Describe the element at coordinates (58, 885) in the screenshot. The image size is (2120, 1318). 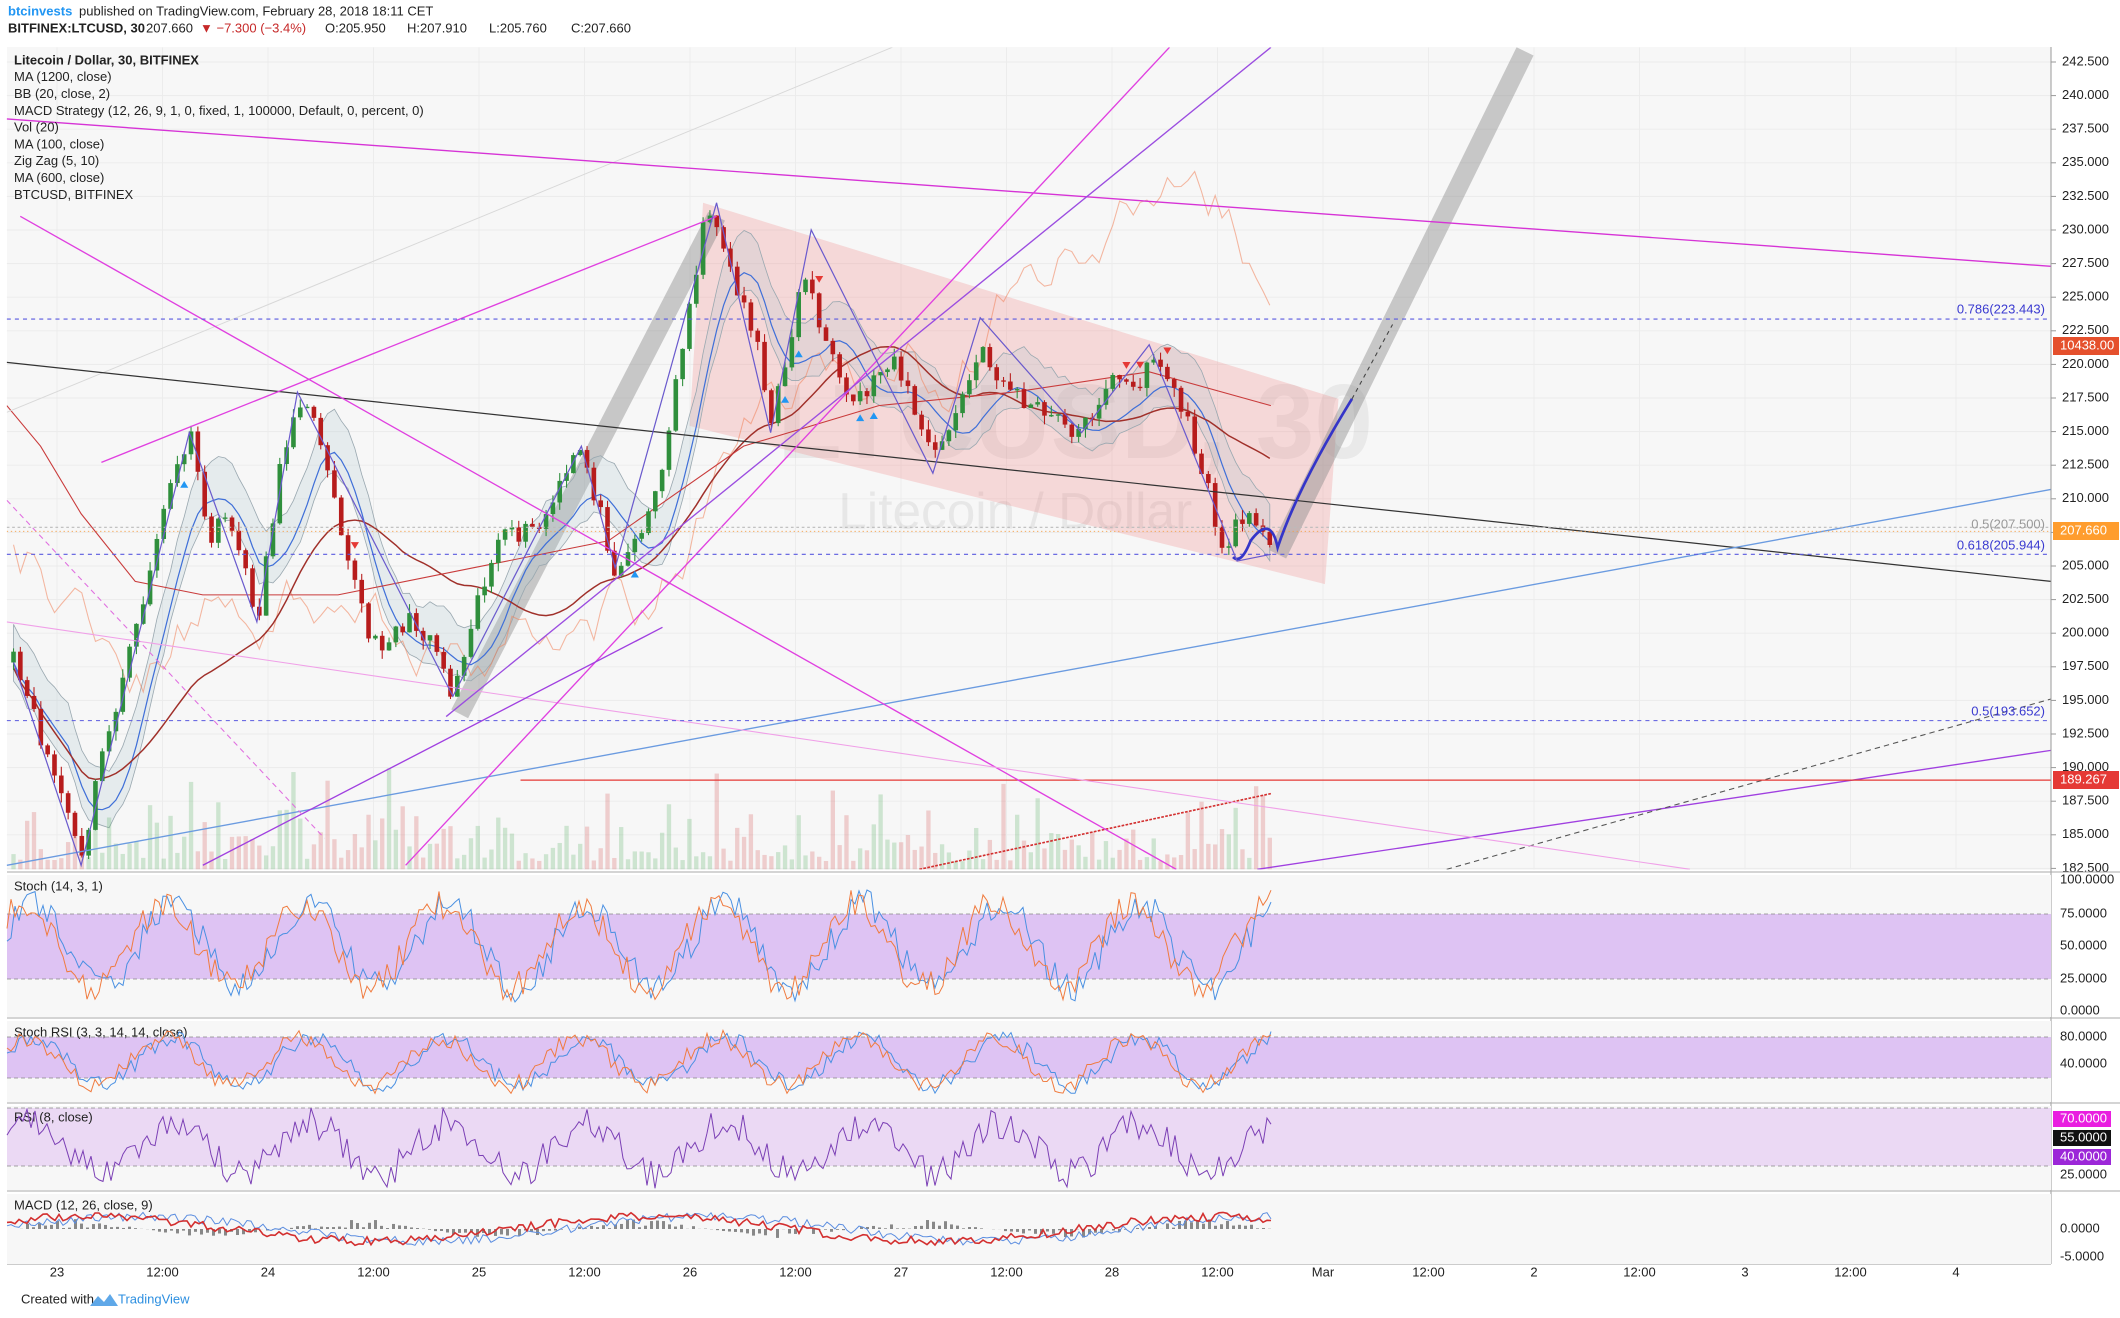
I see `pane-title: Stoch (14, 3, 1)` at that location.